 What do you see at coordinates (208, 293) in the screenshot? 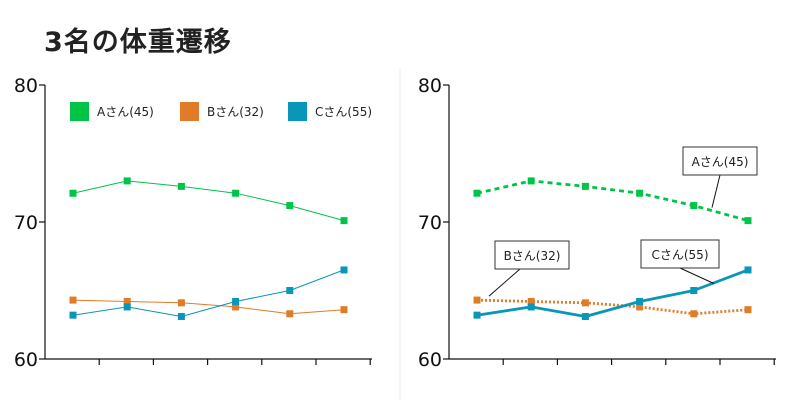
I see `chart1-series-C-line` at bounding box center [208, 293].